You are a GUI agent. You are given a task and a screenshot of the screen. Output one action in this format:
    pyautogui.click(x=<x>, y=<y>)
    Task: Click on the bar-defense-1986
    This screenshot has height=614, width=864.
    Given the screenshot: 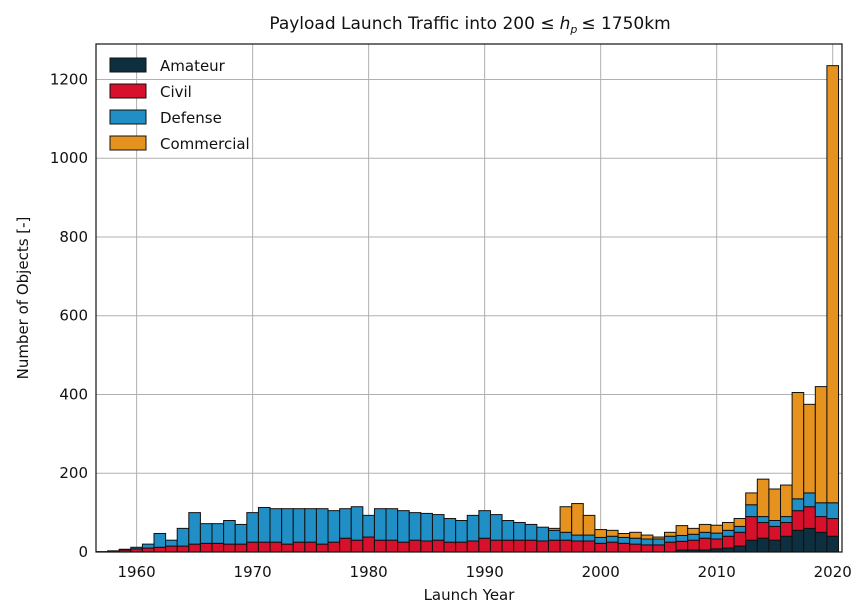 What is the action you would take?
    pyautogui.click(x=438, y=527)
    